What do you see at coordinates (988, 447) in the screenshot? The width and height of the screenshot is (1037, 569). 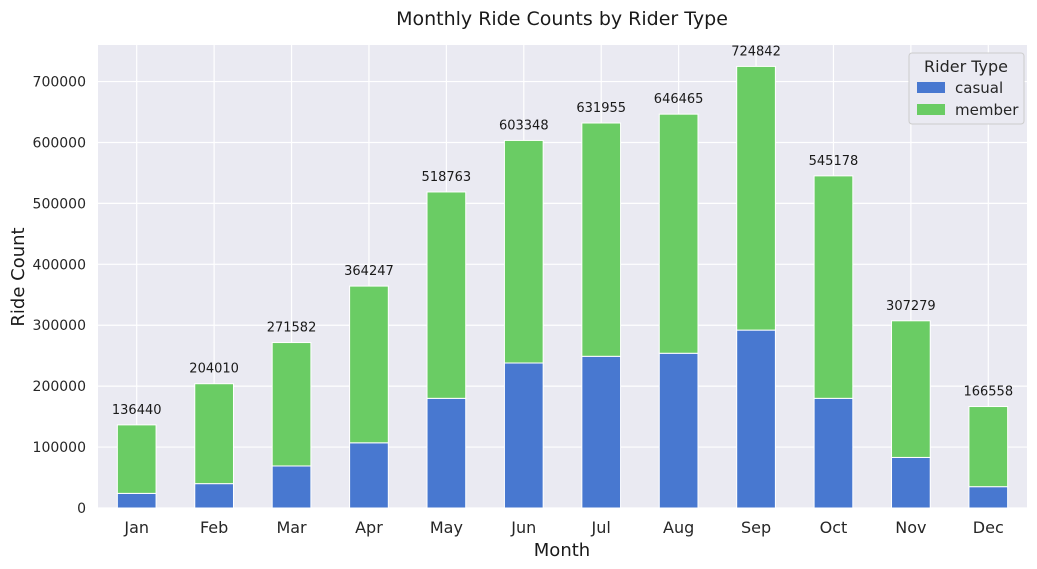 I see `bar-member-dec` at bounding box center [988, 447].